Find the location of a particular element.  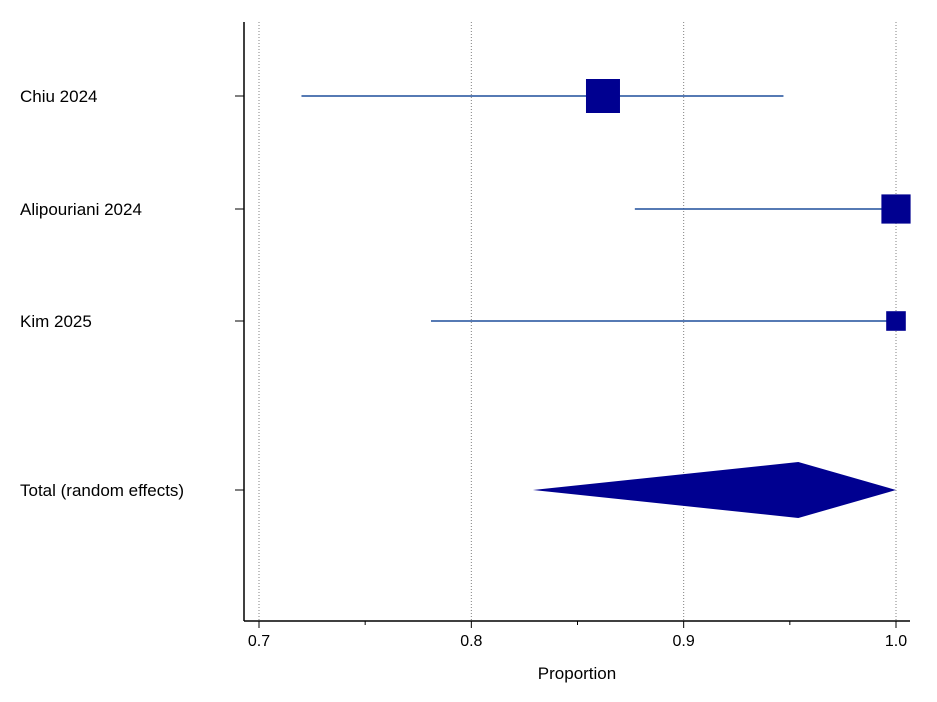

summary-label: Total (random effects) is located at coordinates (102, 490).